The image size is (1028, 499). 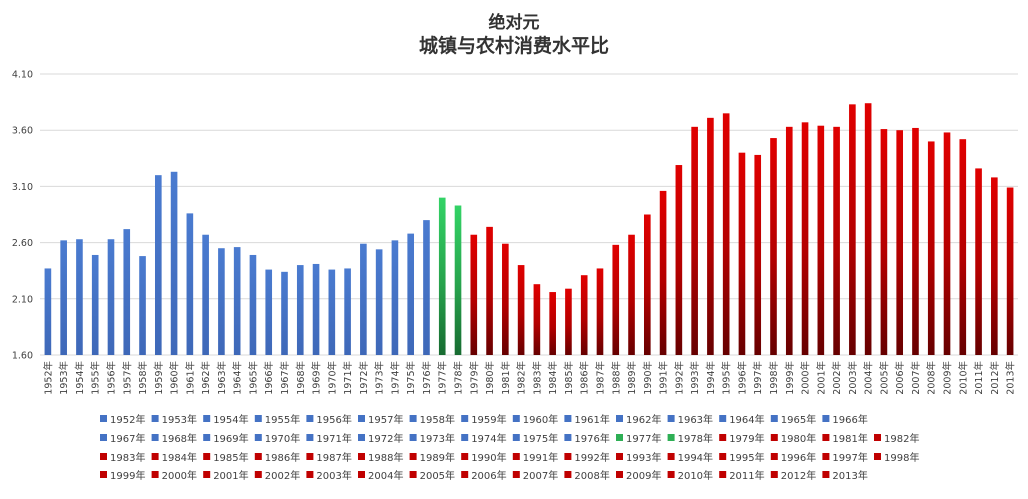 I want to click on legend-label: 1971年, so click(x=333, y=438).